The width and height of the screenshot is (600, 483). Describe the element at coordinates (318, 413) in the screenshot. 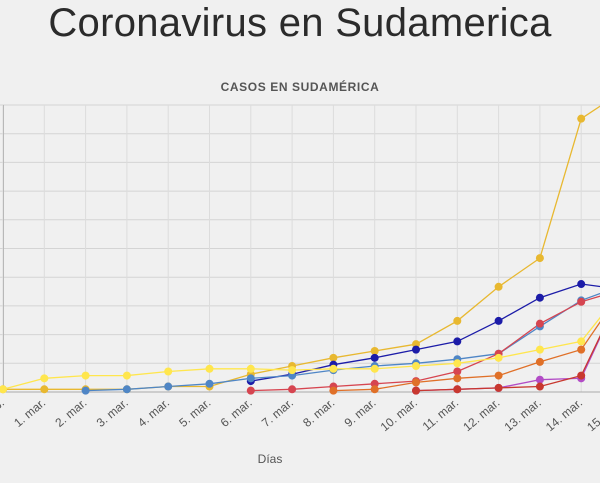

I see `x-tick-label: 8. mar.` at that location.